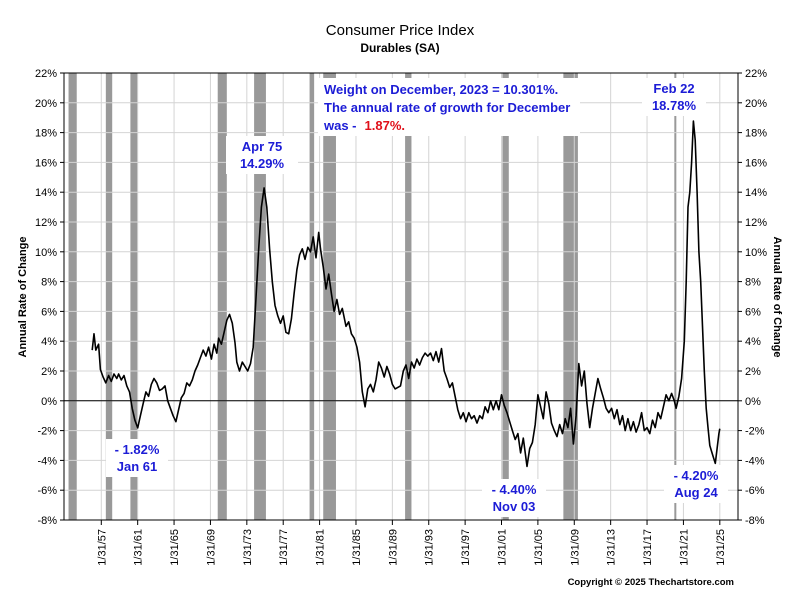  Describe the element at coordinates (46, 104) in the screenshot. I see `ytick-label-left: 20%` at that location.